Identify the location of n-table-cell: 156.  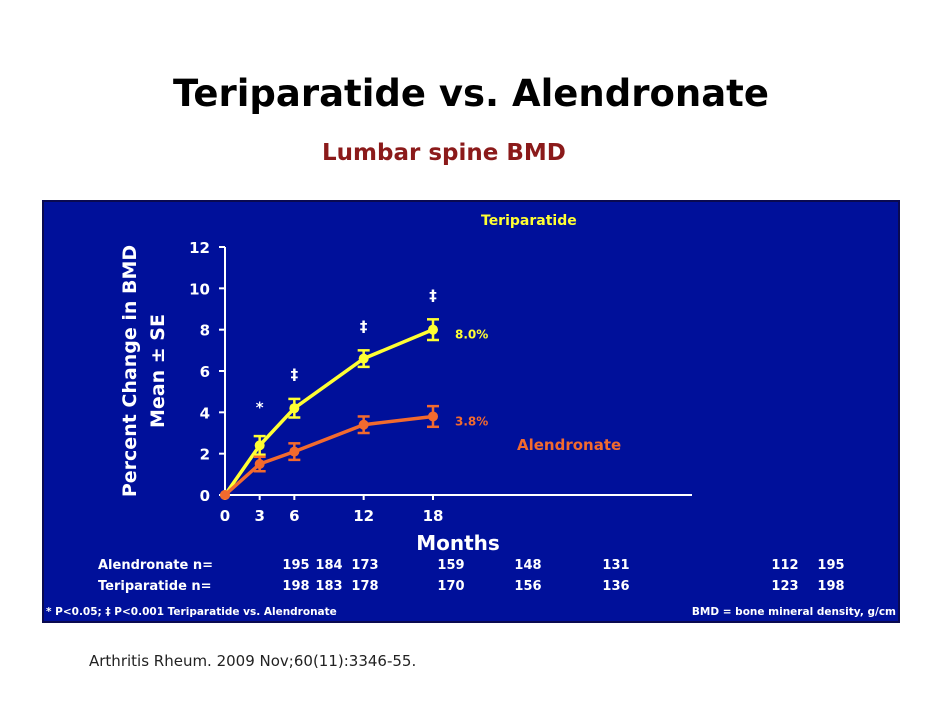
(527, 586).